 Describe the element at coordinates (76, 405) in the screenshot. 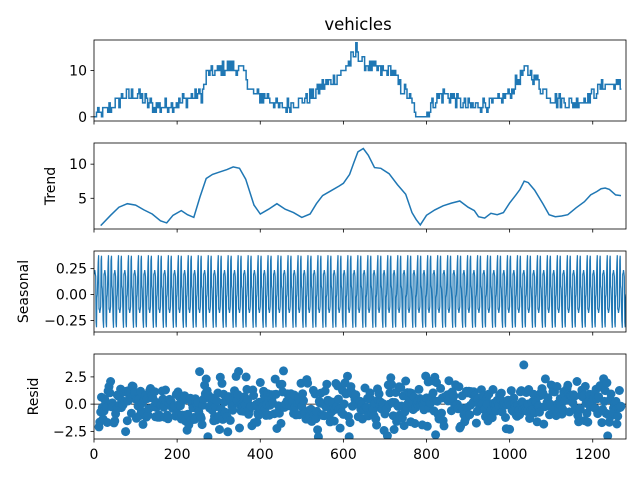

I see `y-tick-label: 0.0` at that location.